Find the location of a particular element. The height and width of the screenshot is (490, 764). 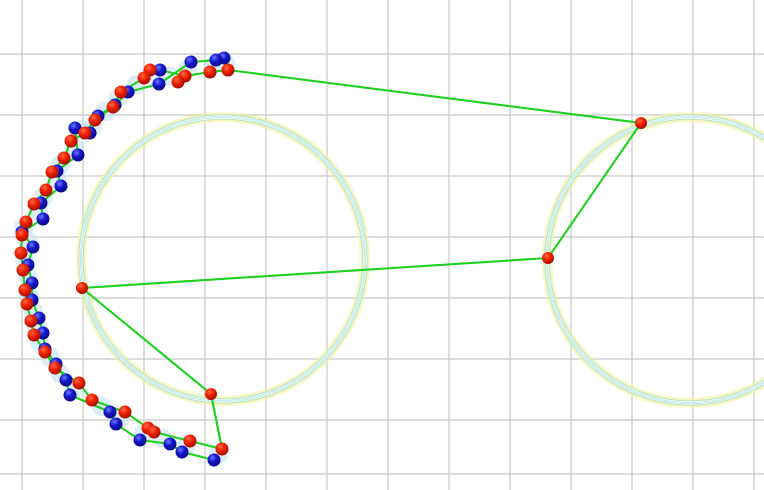

edge-bottom-to-polyline is located at coordinates (216, 421).